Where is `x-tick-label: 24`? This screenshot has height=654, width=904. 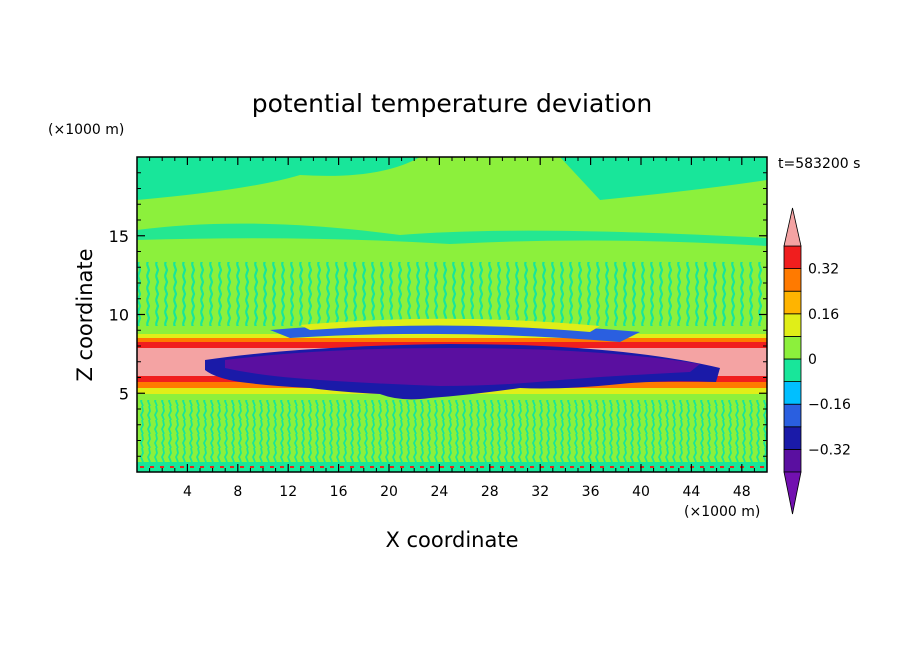 x-tick-label: 24 is located at coordinates (439, 492).